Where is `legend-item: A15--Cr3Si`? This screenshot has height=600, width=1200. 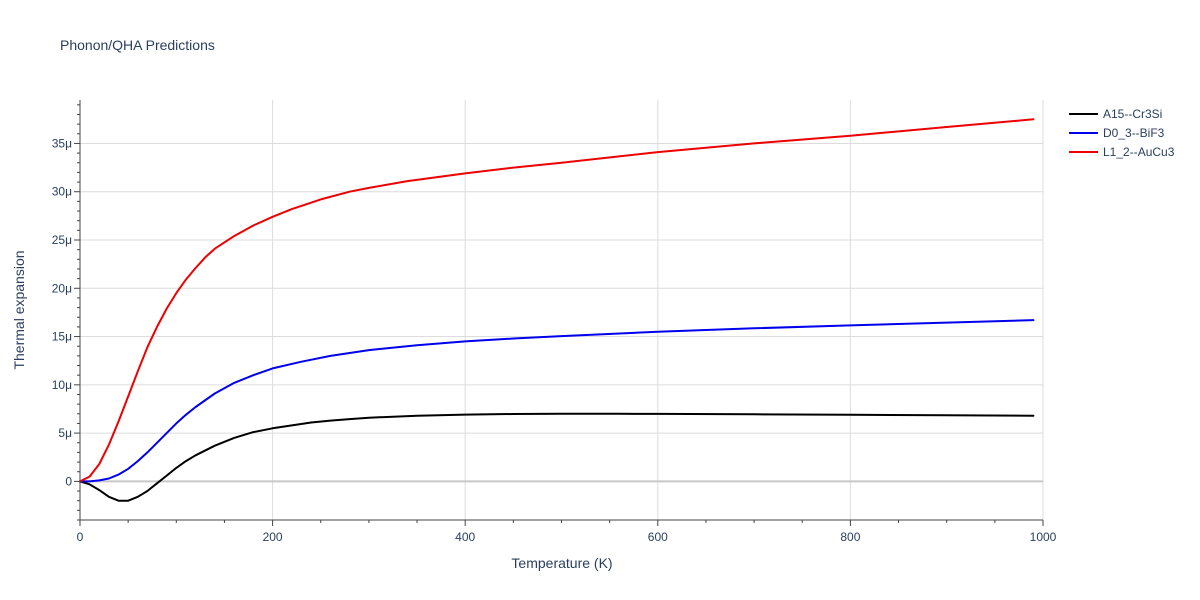 legend-item: A15--Cr3Si is located at coordinates (1115, 114).